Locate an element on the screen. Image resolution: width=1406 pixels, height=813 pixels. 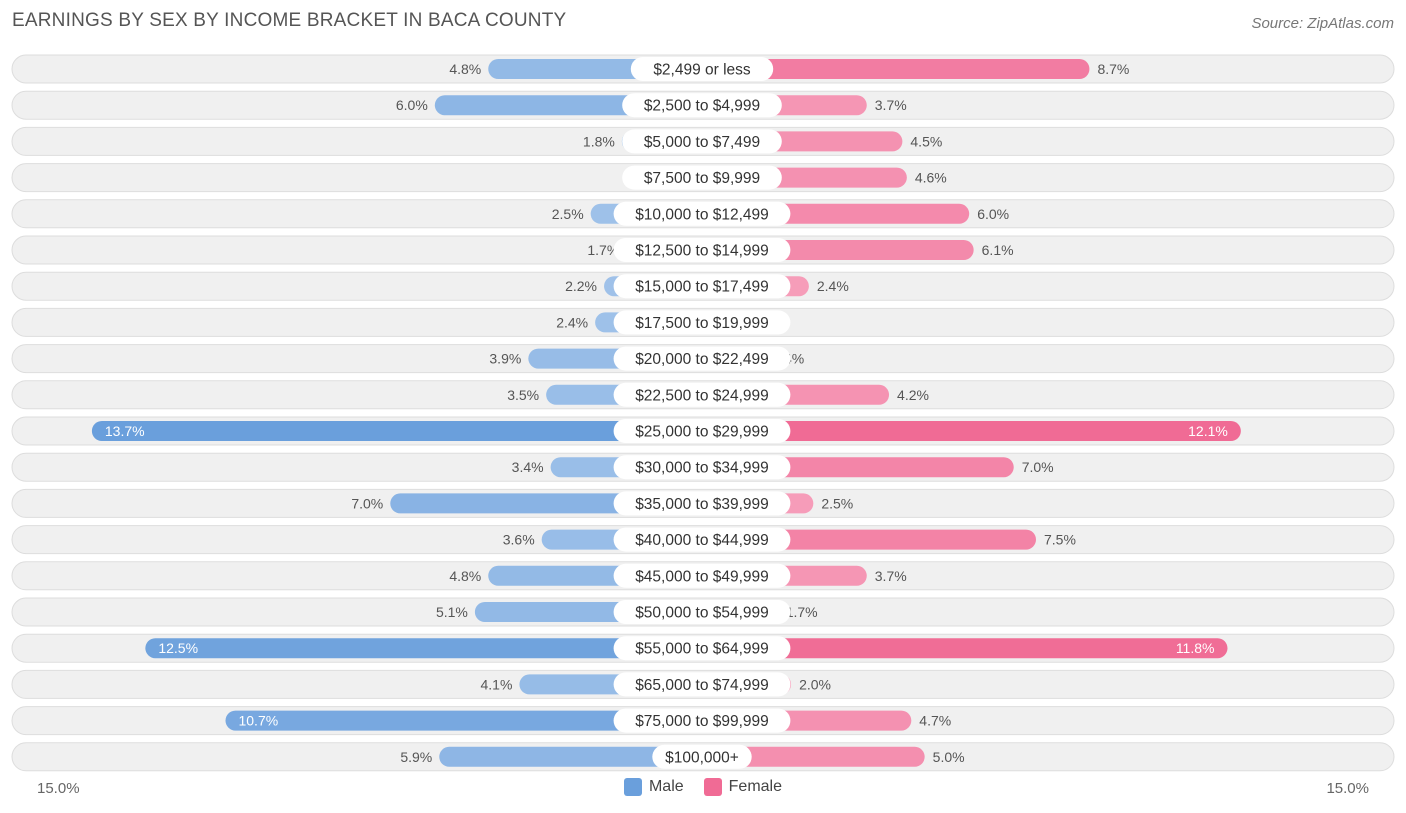
category-label: $40,000 to $44,999 is located at coordinates (702, 540).